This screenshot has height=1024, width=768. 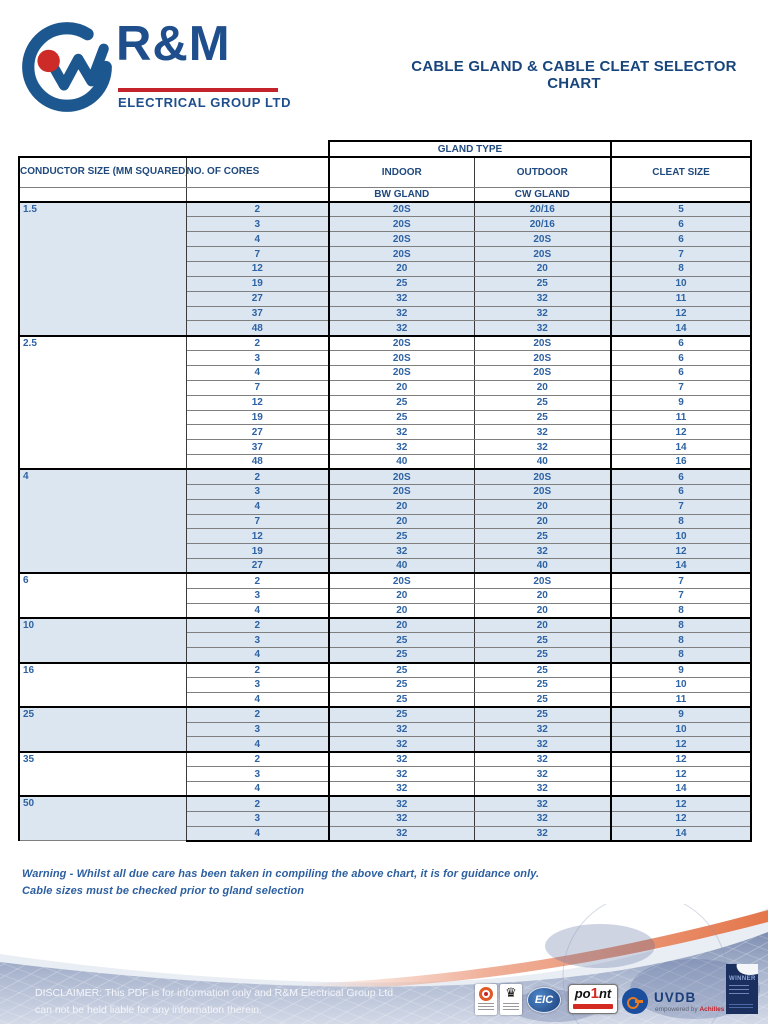 I want to click on table-row: 7 20 20 7, so click(x=386, y=387).